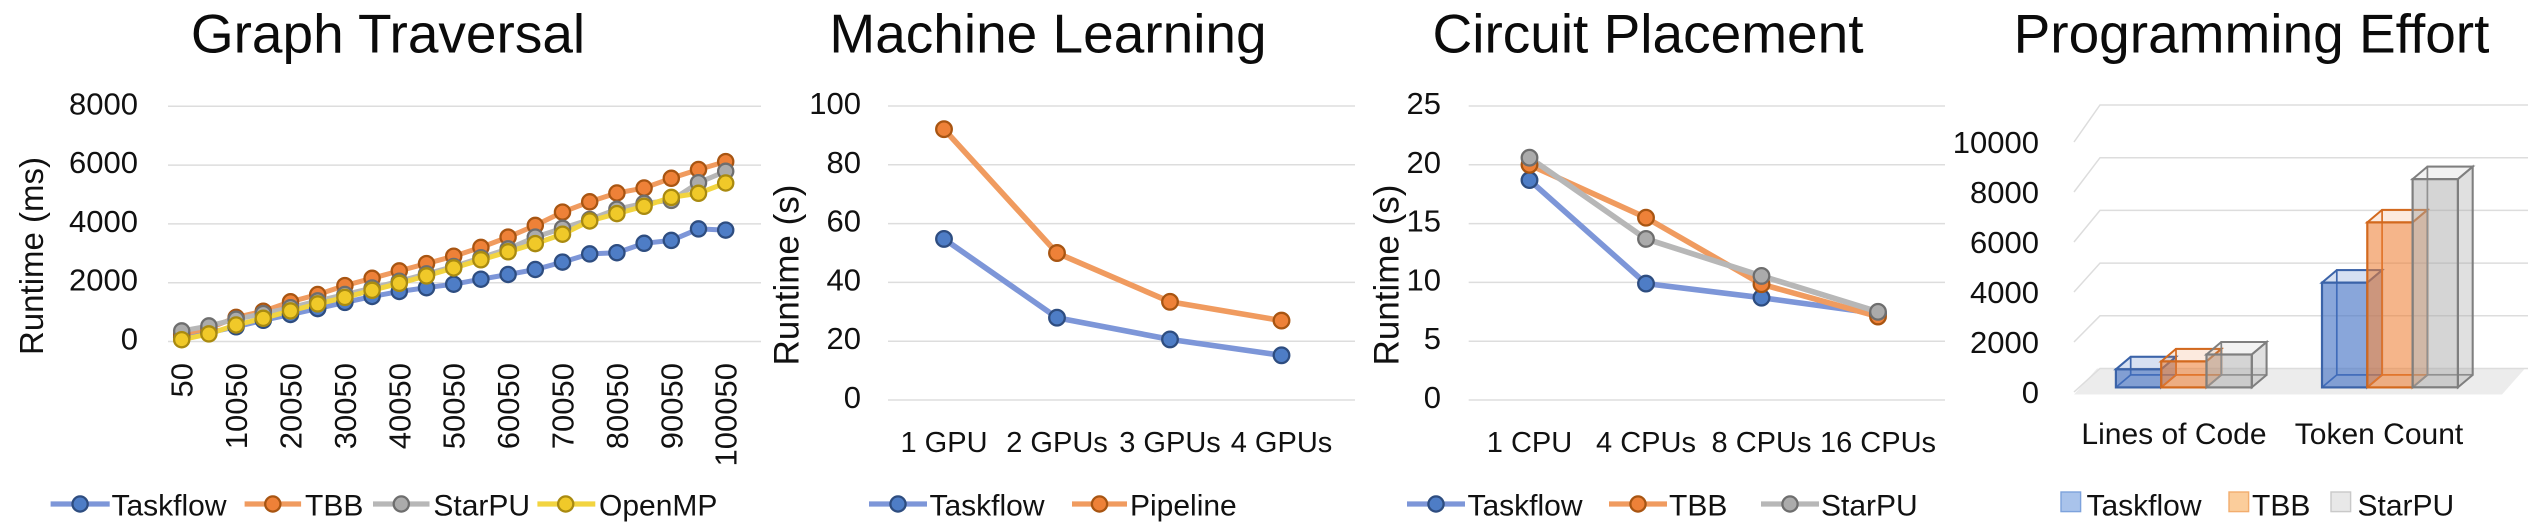  I want to click on svg-text: Machine Learning, so click(1047, 34).